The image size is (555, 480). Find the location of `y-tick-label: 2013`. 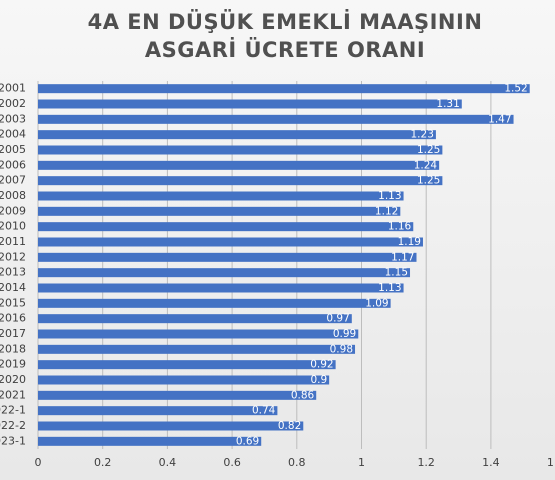

y-tick-label: 2013 is located at coordinates (13, 272).